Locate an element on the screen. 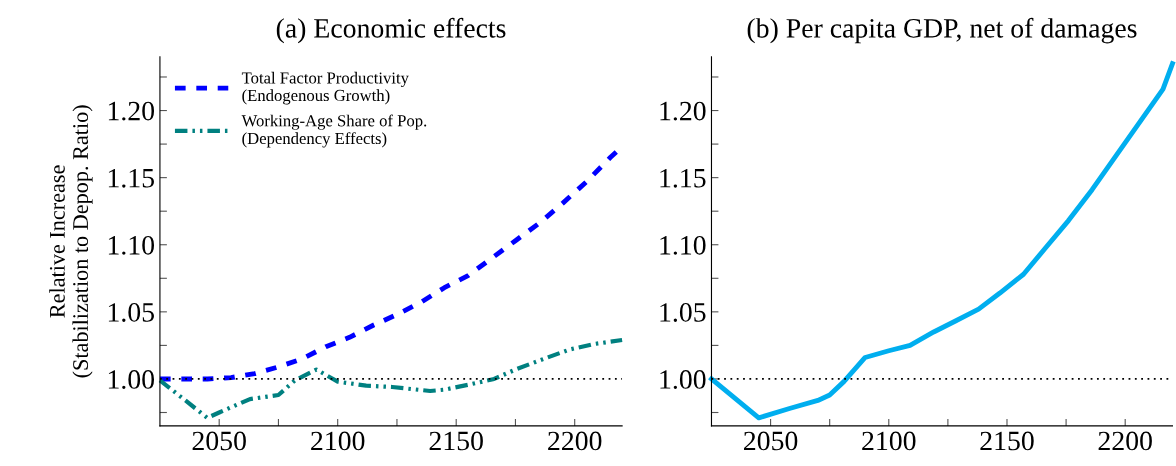 Image resolution: width=1176 pixels, height=466 pixels. y-axis-title: Relative Increase (Stabilization to Depop. Ratio) is located at coordinates (71, 241).